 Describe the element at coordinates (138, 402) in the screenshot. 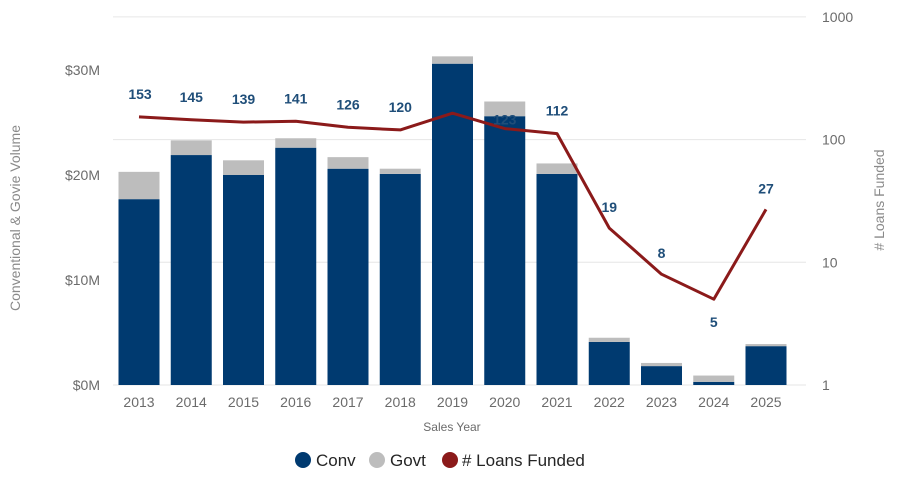

I see `x-tick-label: 2013` at that location.